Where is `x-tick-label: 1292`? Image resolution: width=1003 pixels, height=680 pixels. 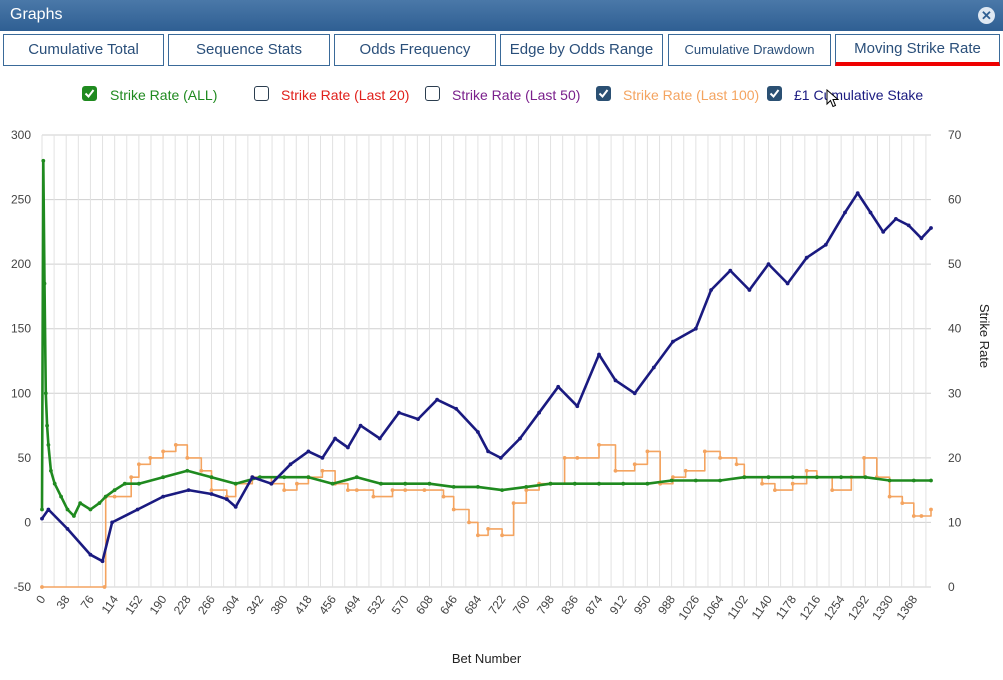 x-tick-label: 1292 is located at coordinates (858, 607).